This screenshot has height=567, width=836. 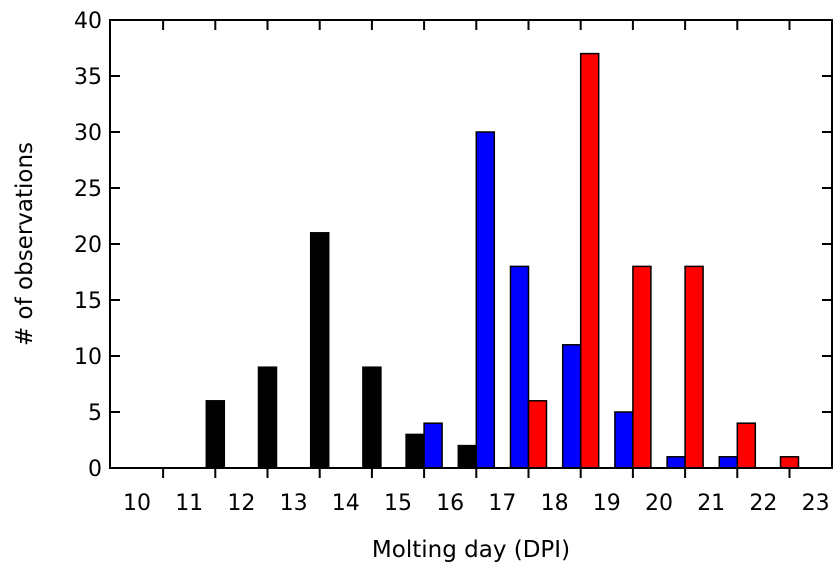 I want to click on x-tick-label: 19, so click(x=607, y=503).